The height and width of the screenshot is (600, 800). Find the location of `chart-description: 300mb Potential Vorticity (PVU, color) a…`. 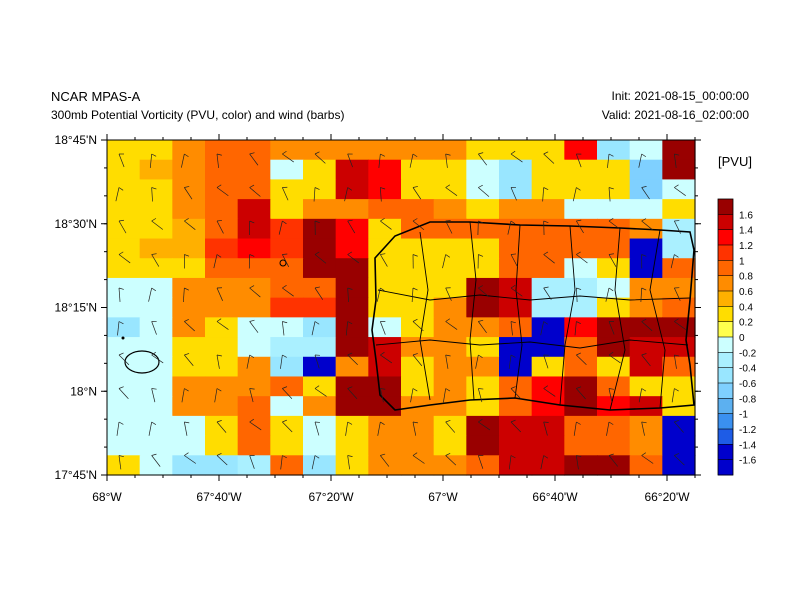

chart-description: 300mb Potential Vorticity (PVU, color) a… is located at coordinates (198, 115).